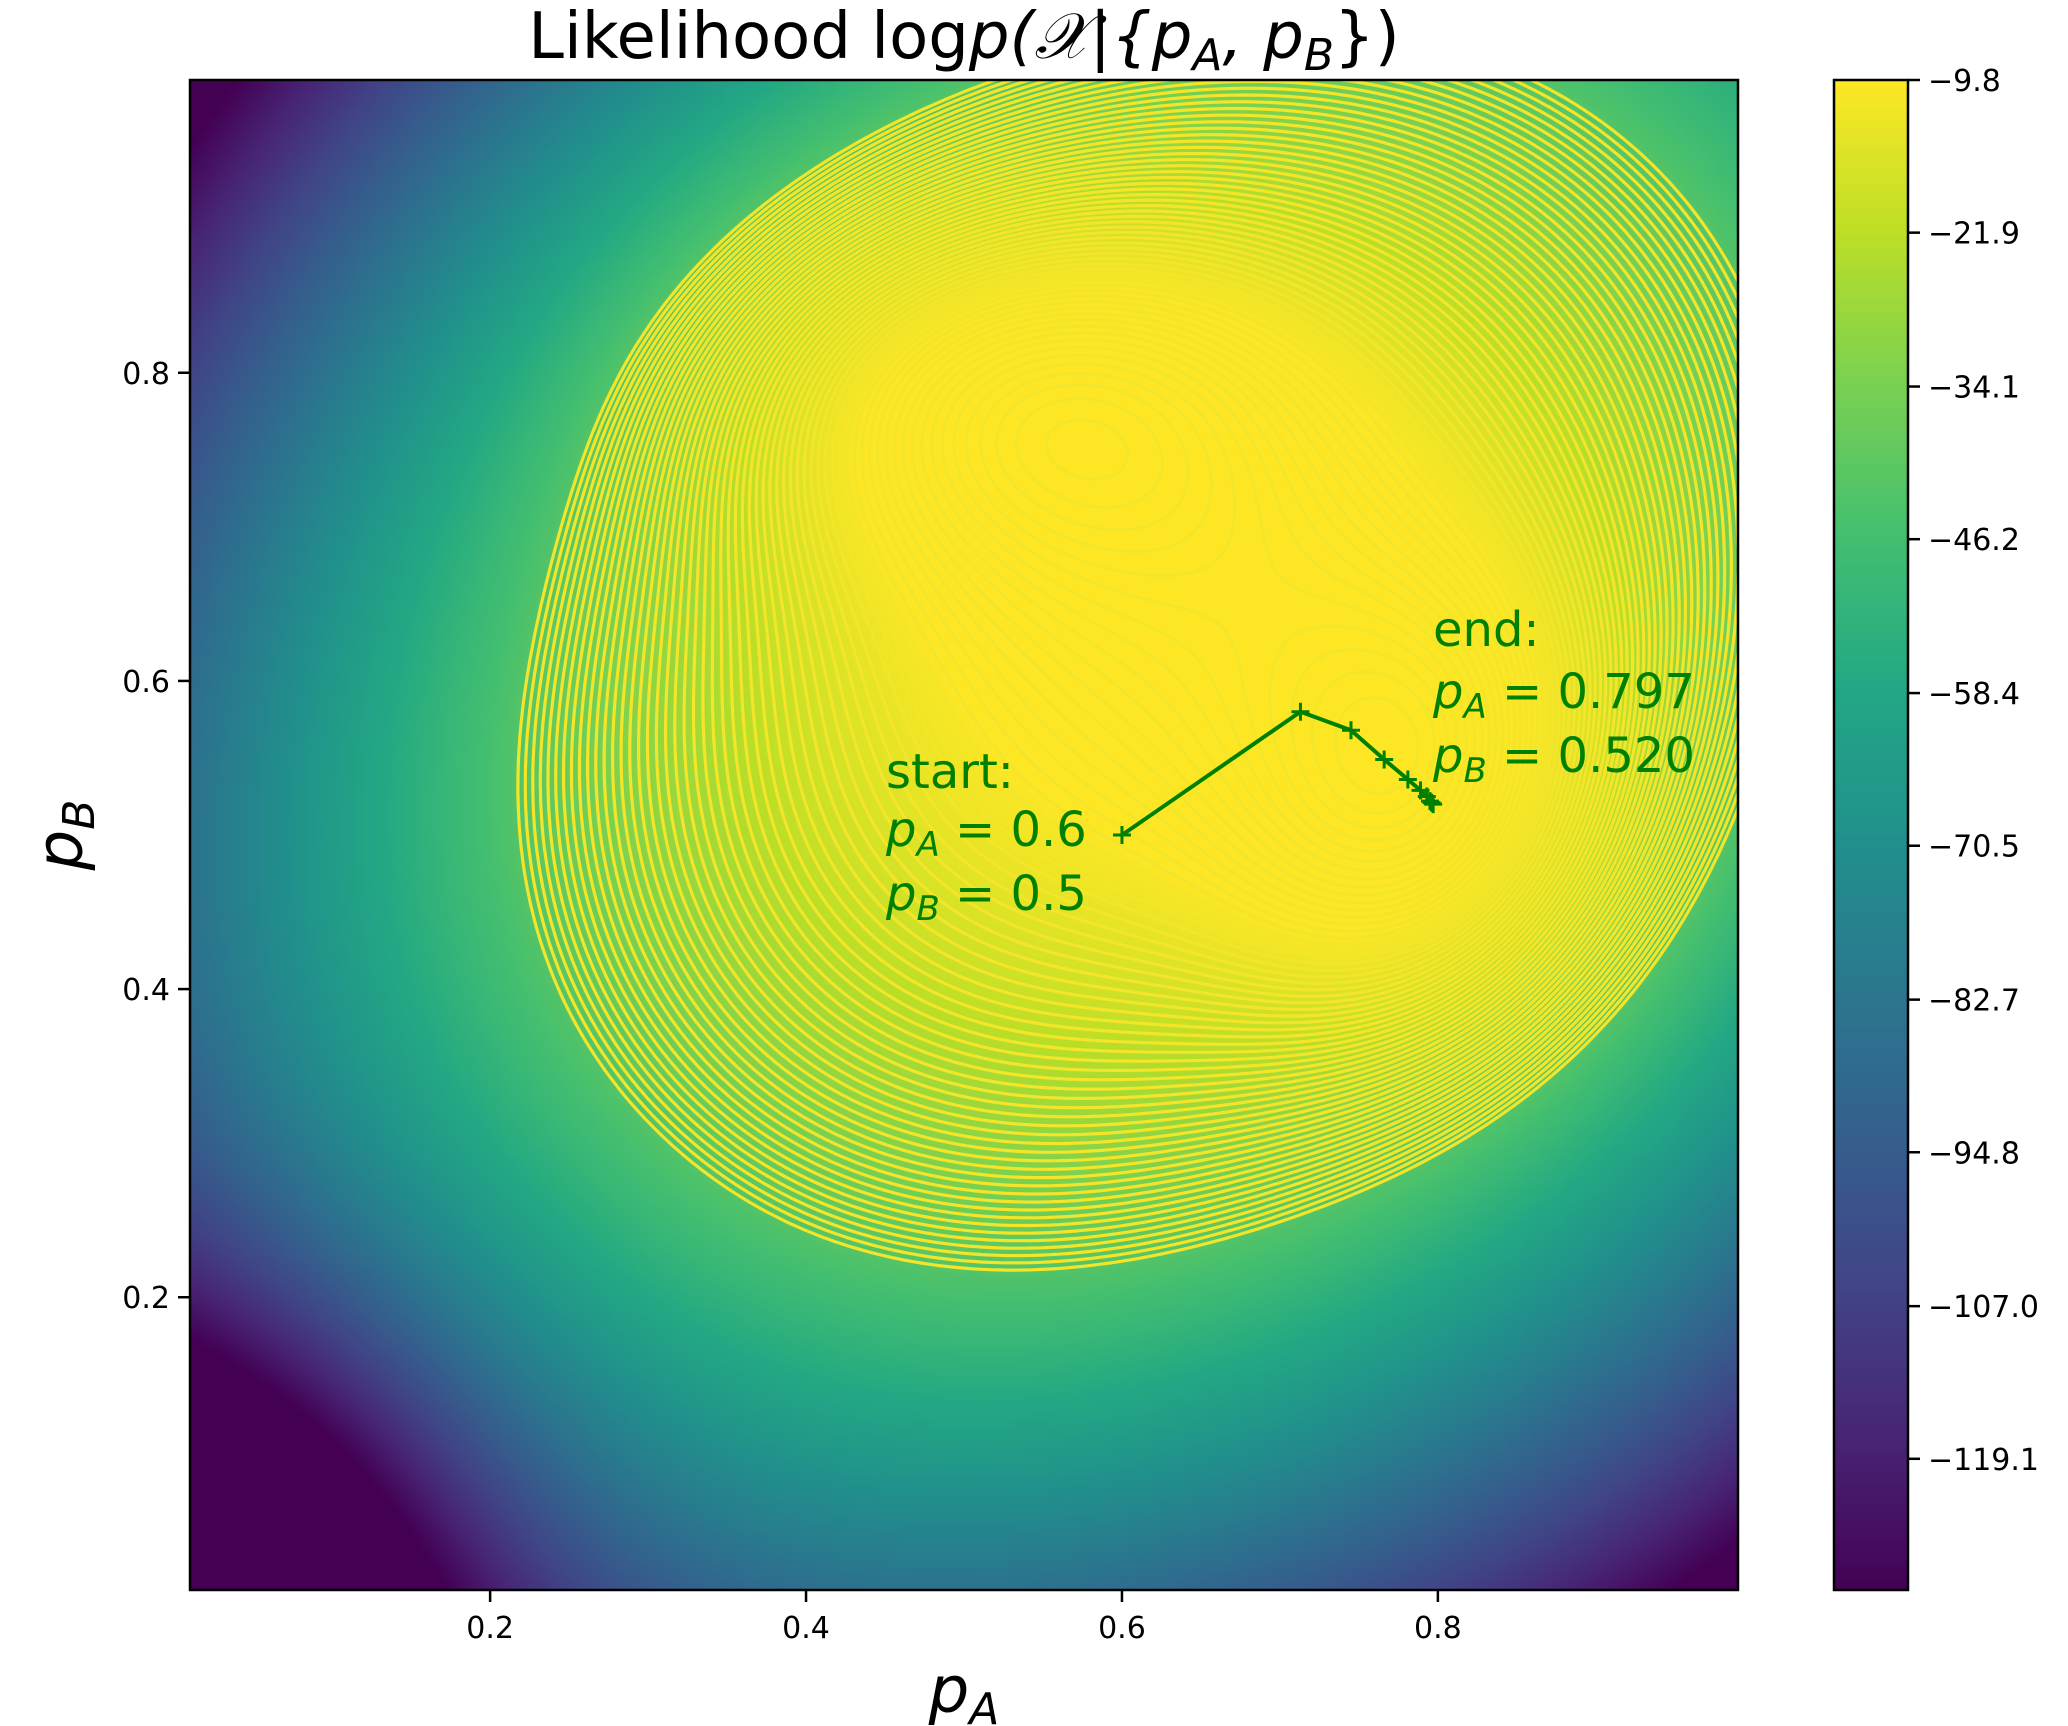 This screenshot has width=2068, height=1726. I want to click on colorbar-tick-label: −94.8, so click(1974, 1153).